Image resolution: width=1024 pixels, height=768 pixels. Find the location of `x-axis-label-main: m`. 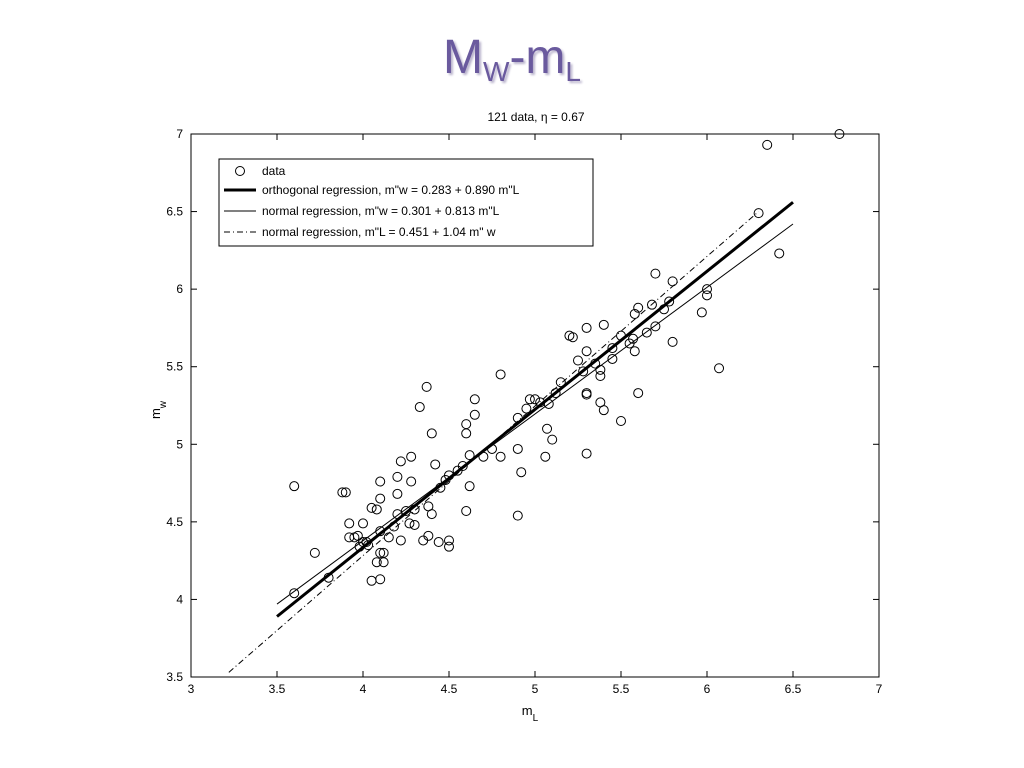

x-axis-label-main: m is located at coordinates (527, 710).